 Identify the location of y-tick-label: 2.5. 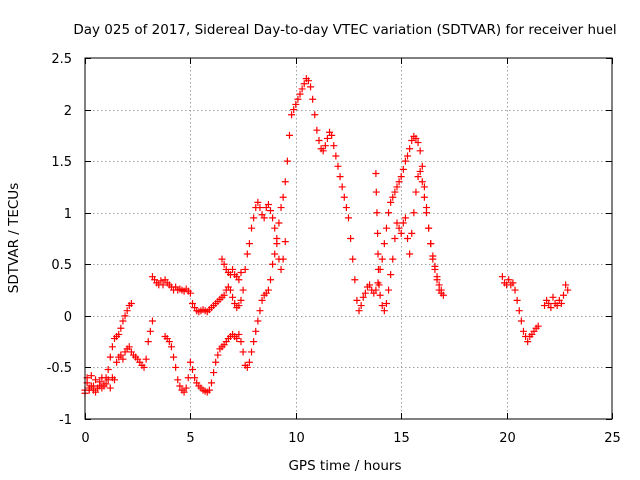
(61, 59).